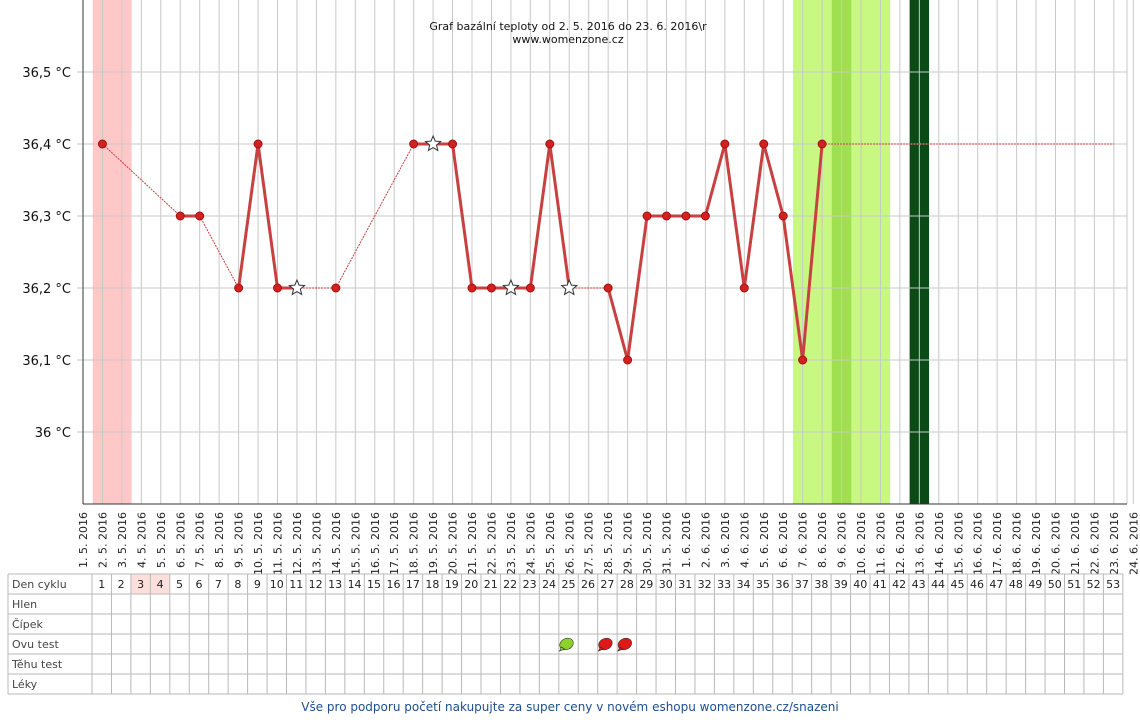 This screenshot has width=1140, height=720. I want to click on y-tick-label-0: 36 °C, so click(53, 433).